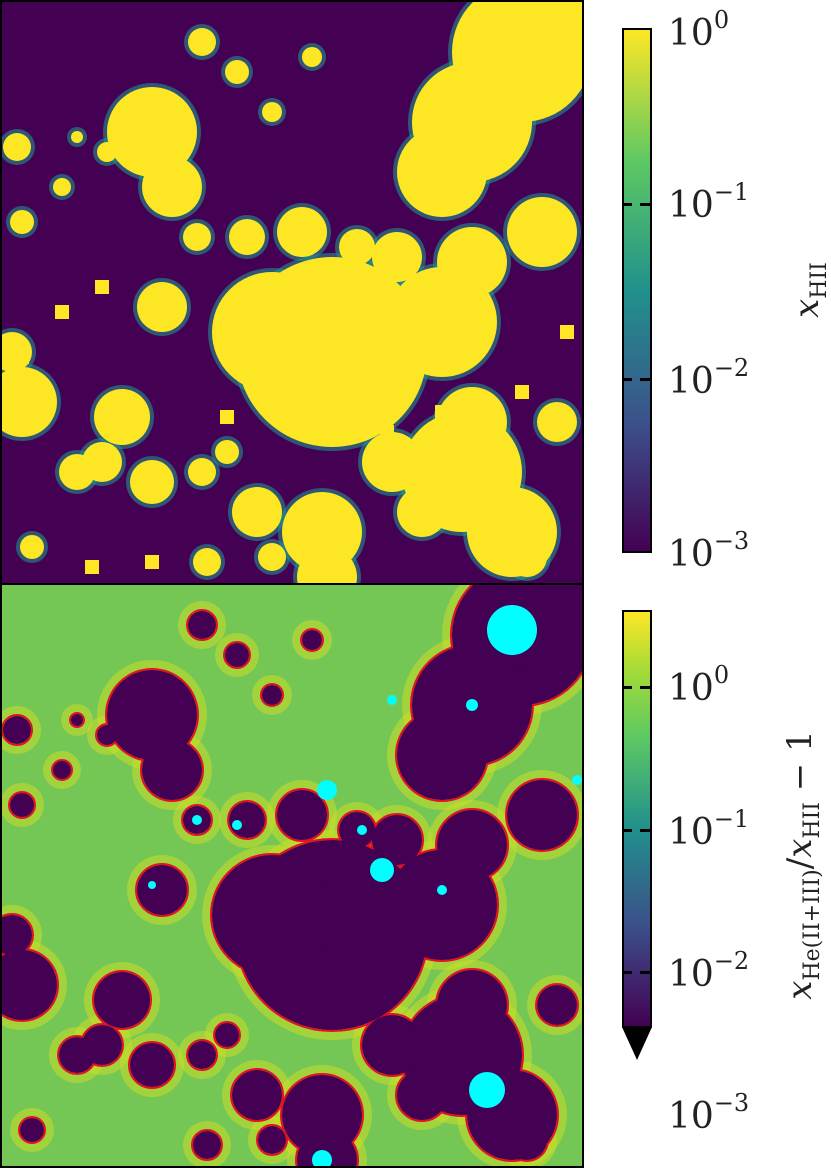 The height and width of the screenshot is (1168, 831). Describe the element at coordinates (709, 378) in the screenshot. I see `colorbar-tick-label: 10⁻²` at that location.